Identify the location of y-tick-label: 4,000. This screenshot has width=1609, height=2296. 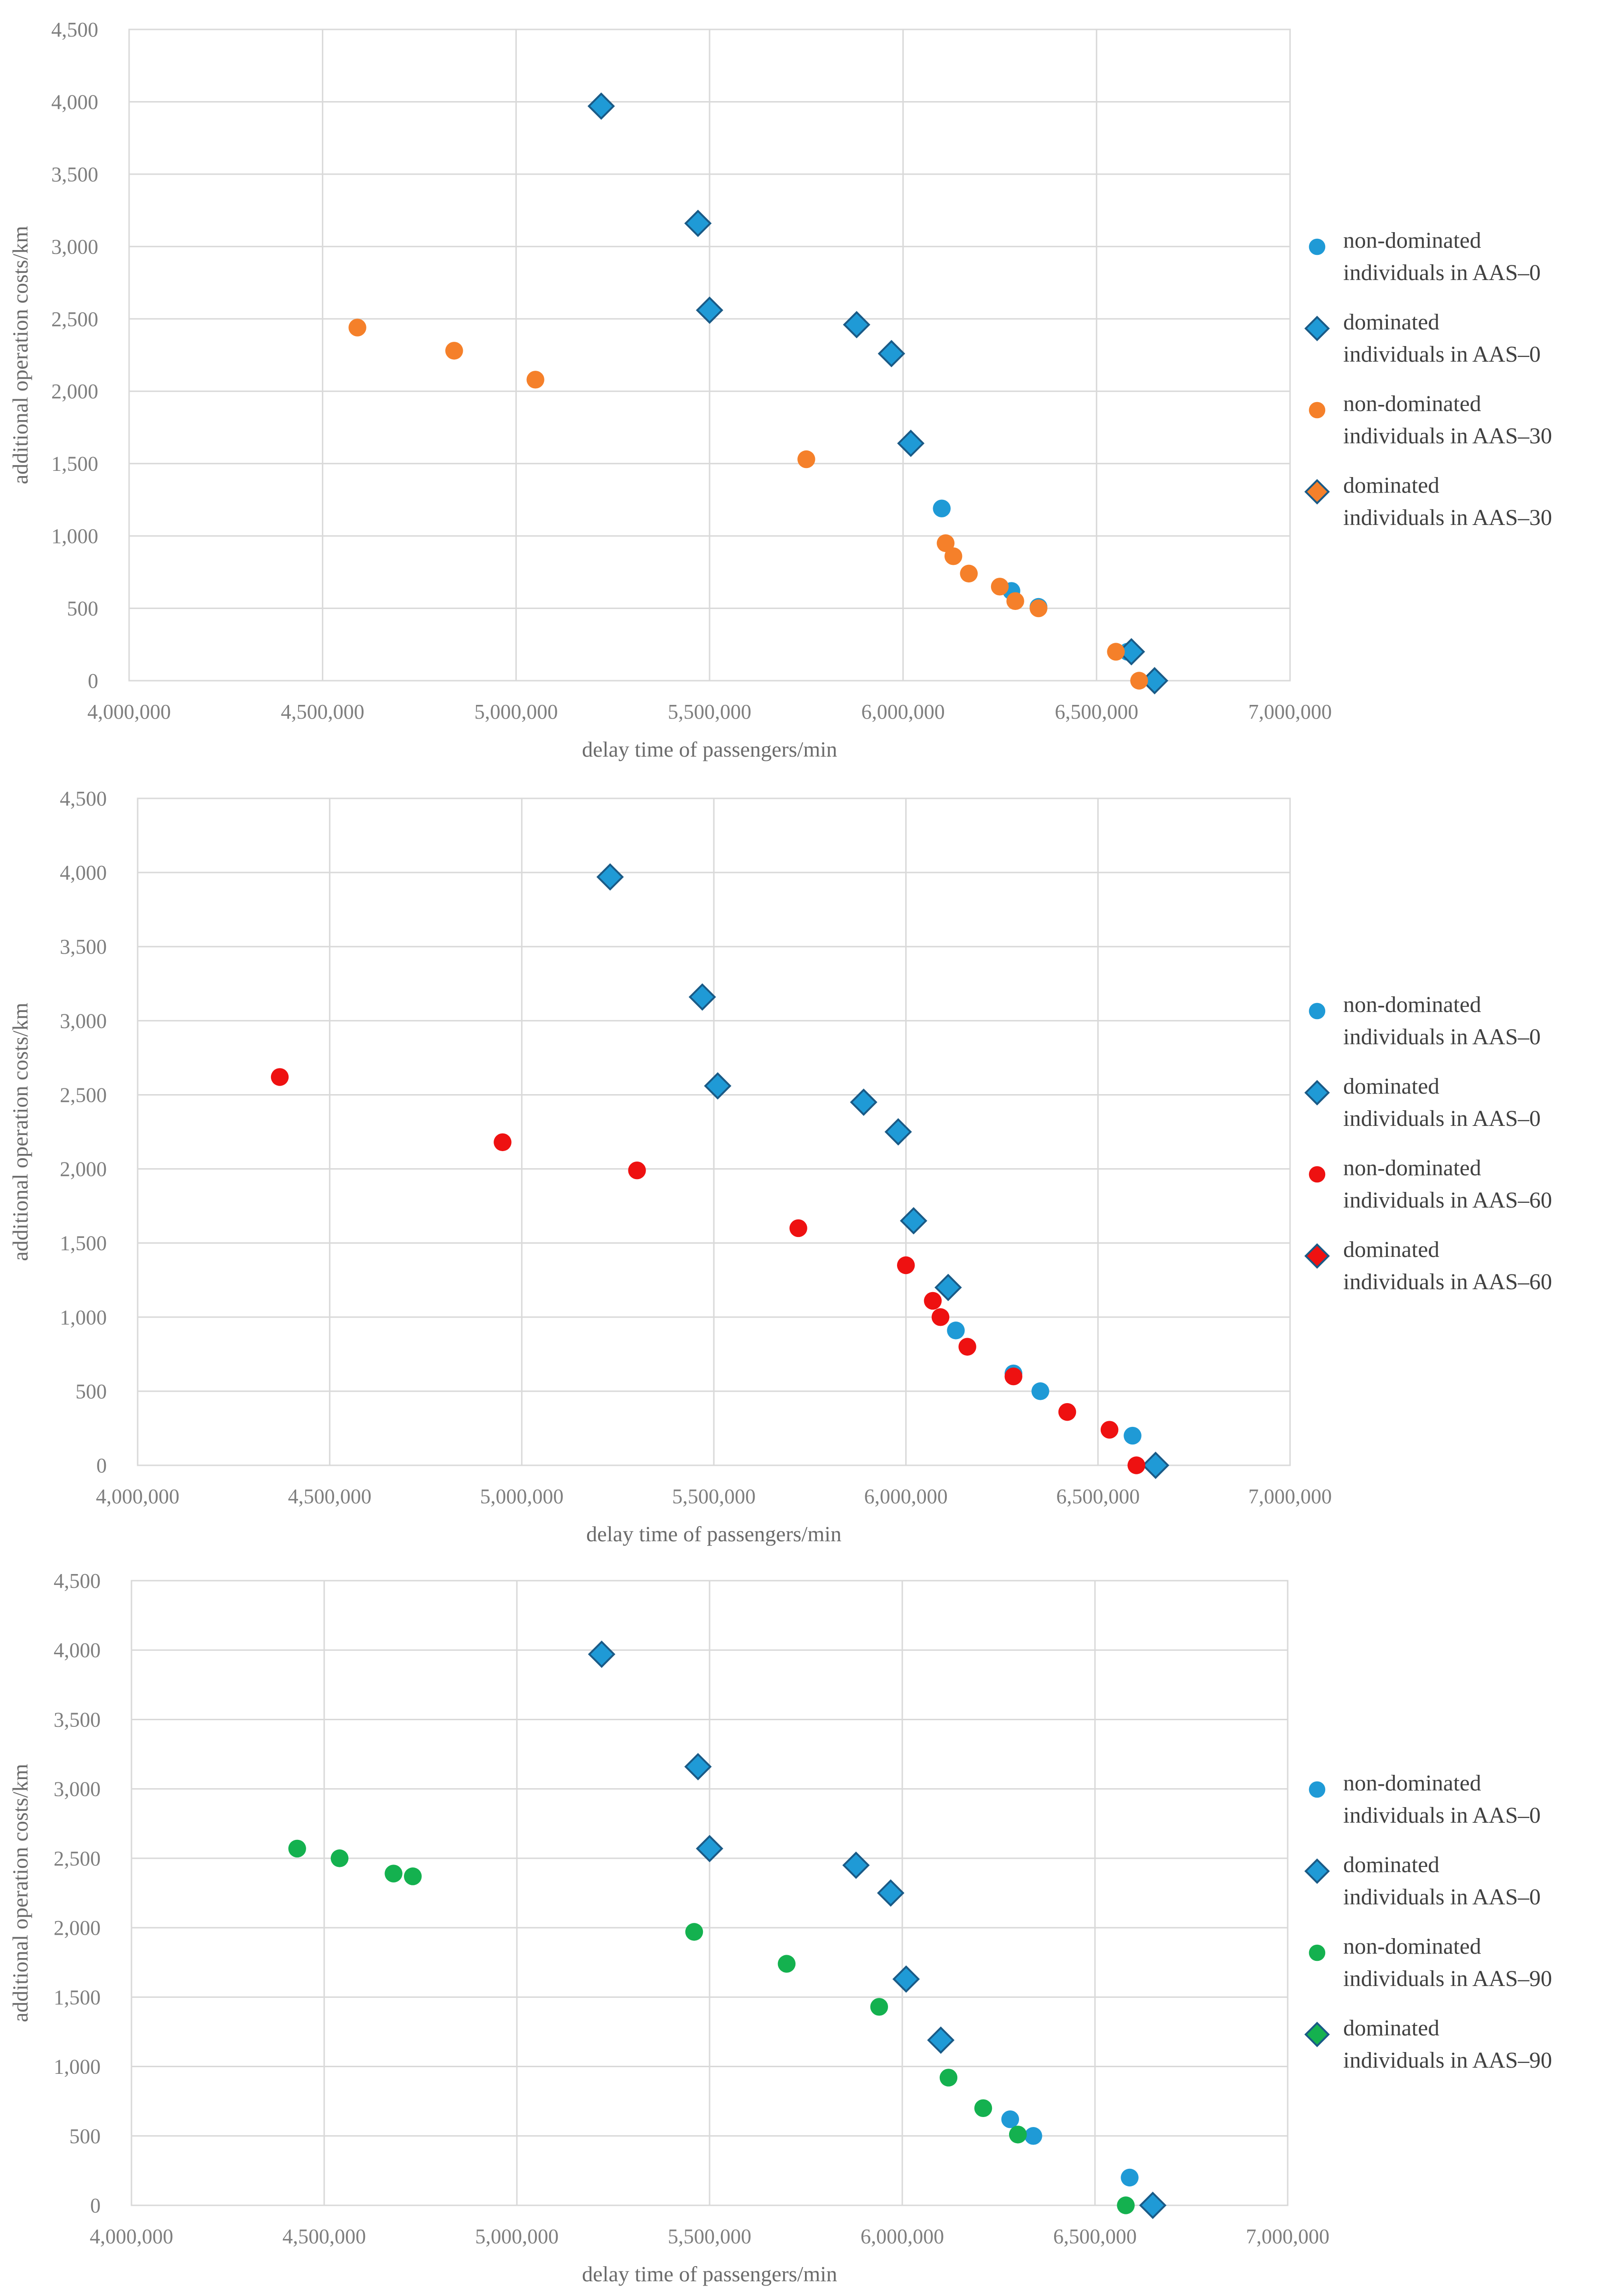
(74, 101).